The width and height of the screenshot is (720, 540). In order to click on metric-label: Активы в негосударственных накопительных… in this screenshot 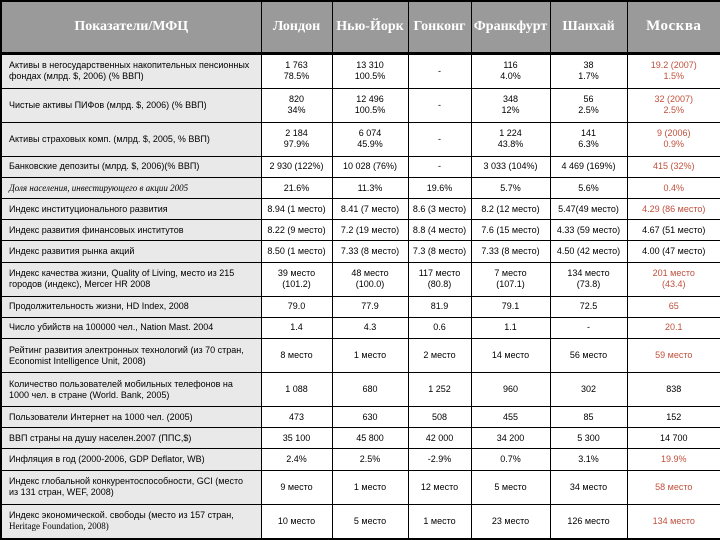, I will do `click(131, 70)`.